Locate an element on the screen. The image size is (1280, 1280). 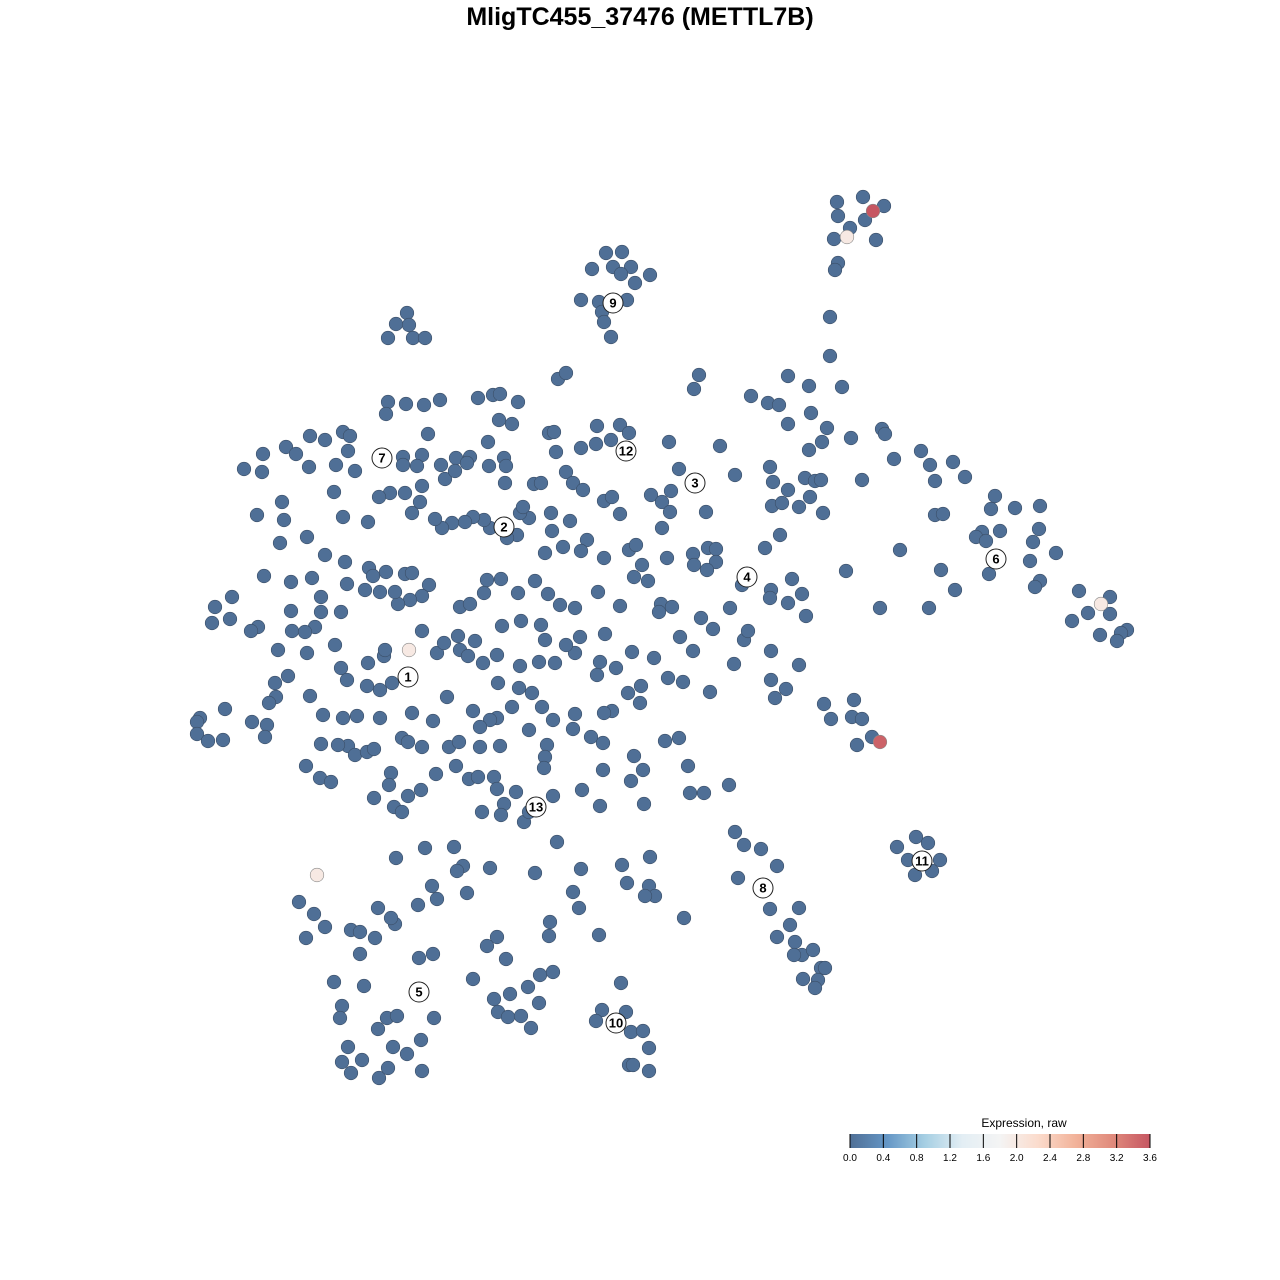
cluster-label-text: 11 is located at coordinates (922, 861).